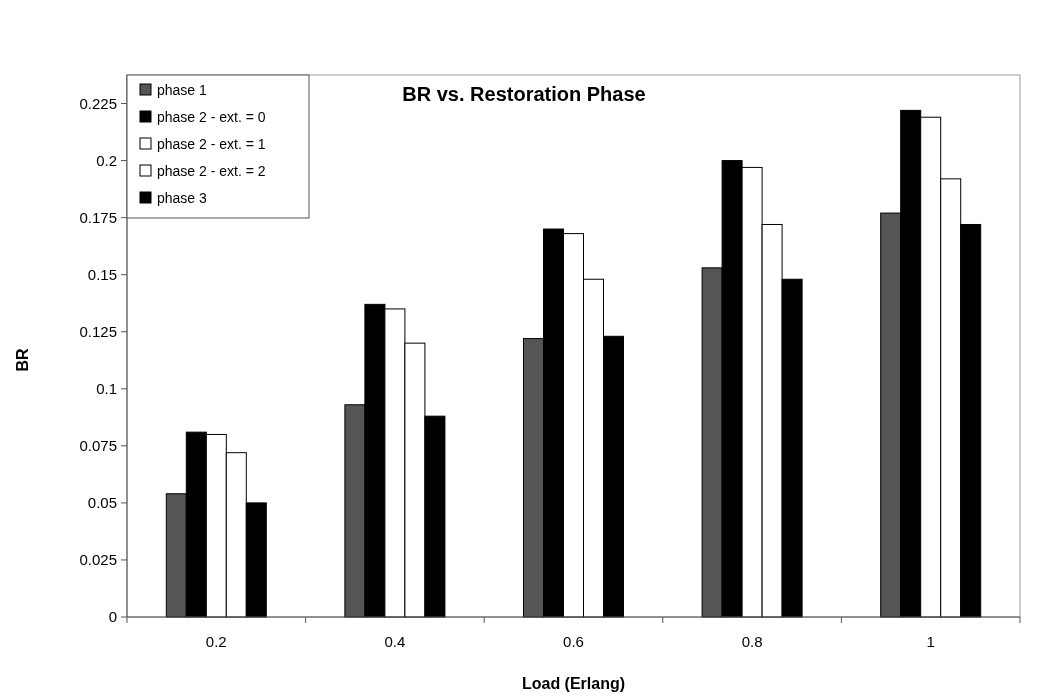 The width and height of the screenshot is (1048, 698). Describe the element at coordinates (211, 170) in the screenshot. I see `legend-label: phase 2 - ext. = 2` at that location.